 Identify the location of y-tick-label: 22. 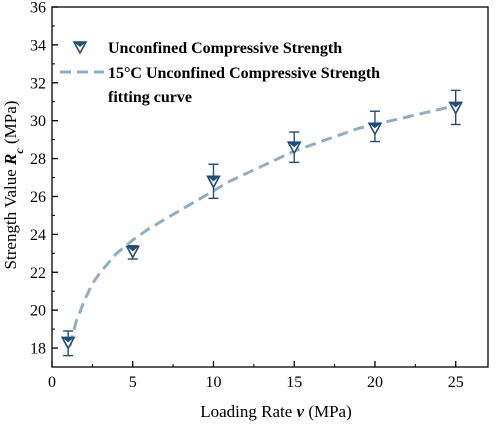
(38, 273).